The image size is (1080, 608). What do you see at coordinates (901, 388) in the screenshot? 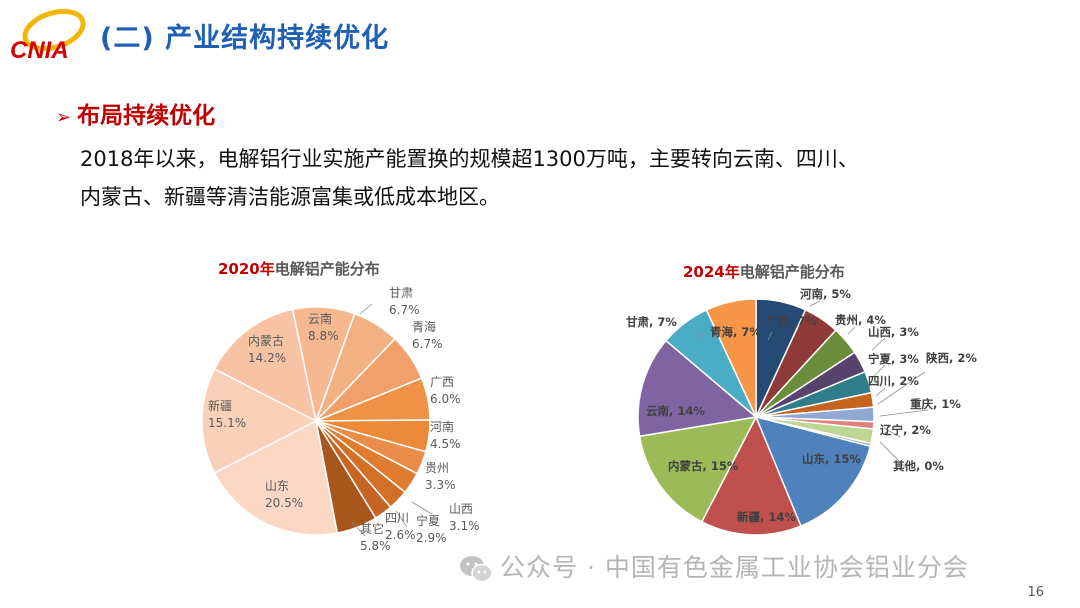
I see `pie-2024-leader-陕西` at bounding box center [901, 388].